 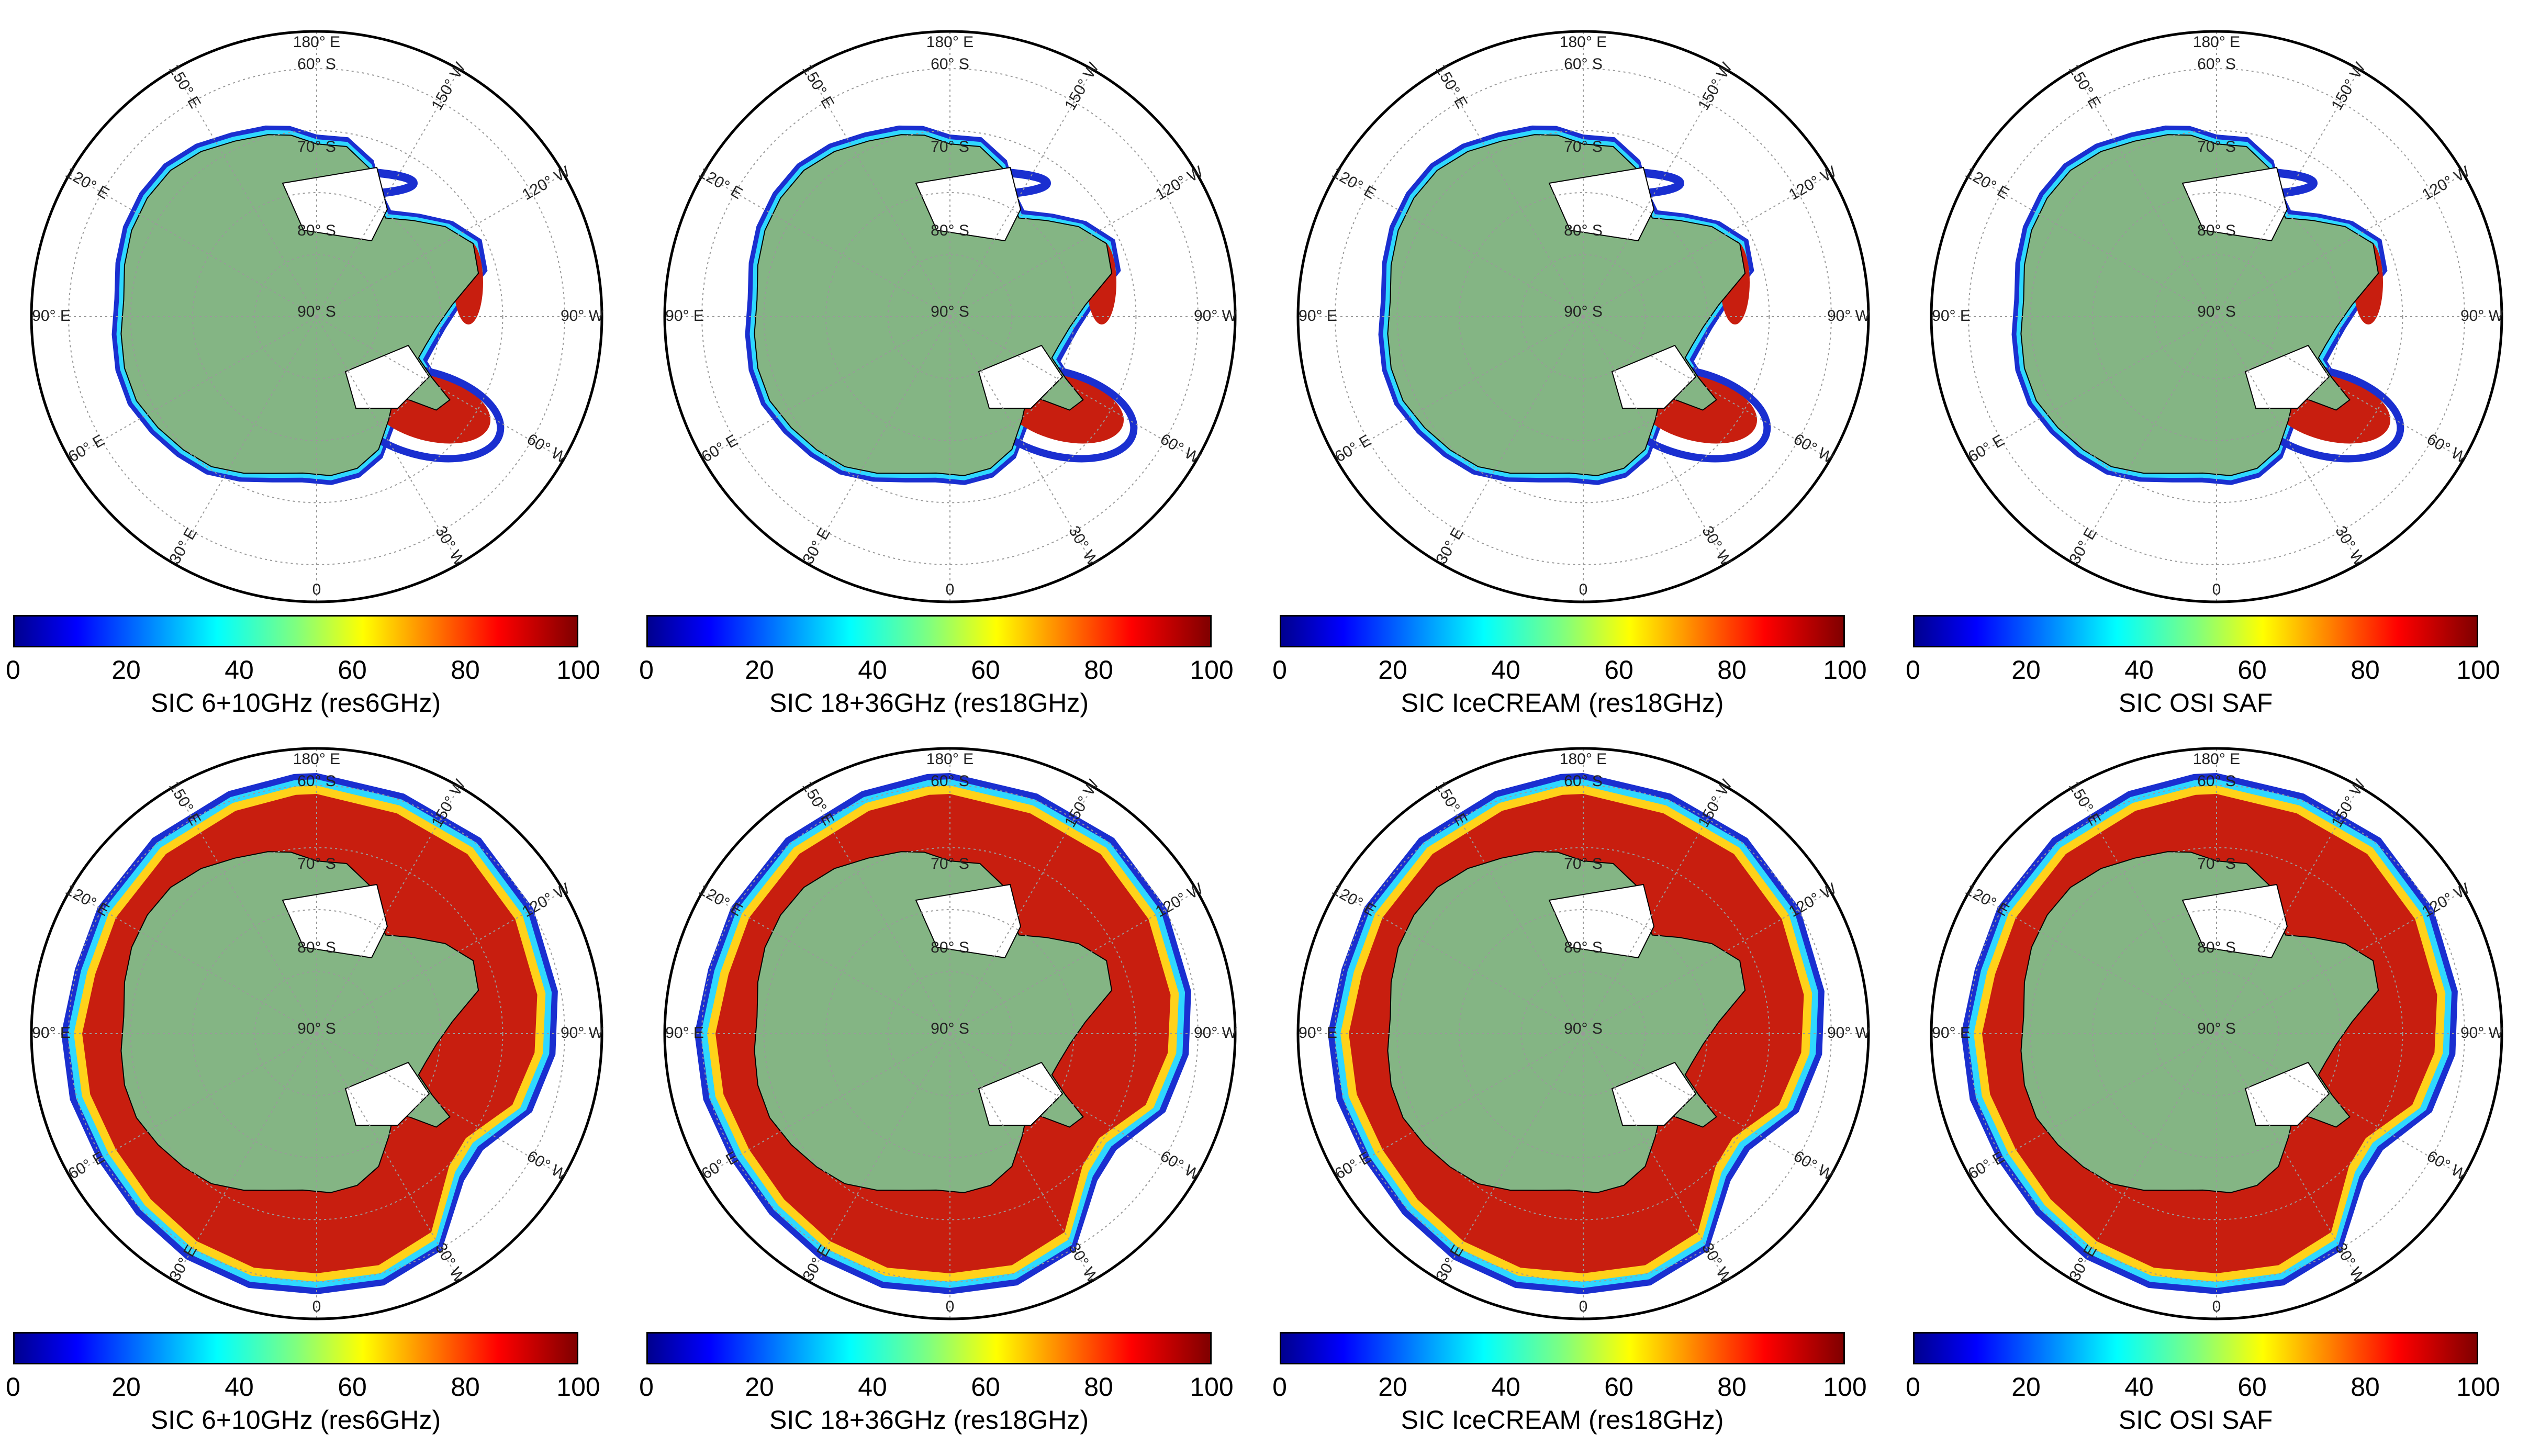 I want to click on longitude-label: 180° E, so click(x=950, y=42).